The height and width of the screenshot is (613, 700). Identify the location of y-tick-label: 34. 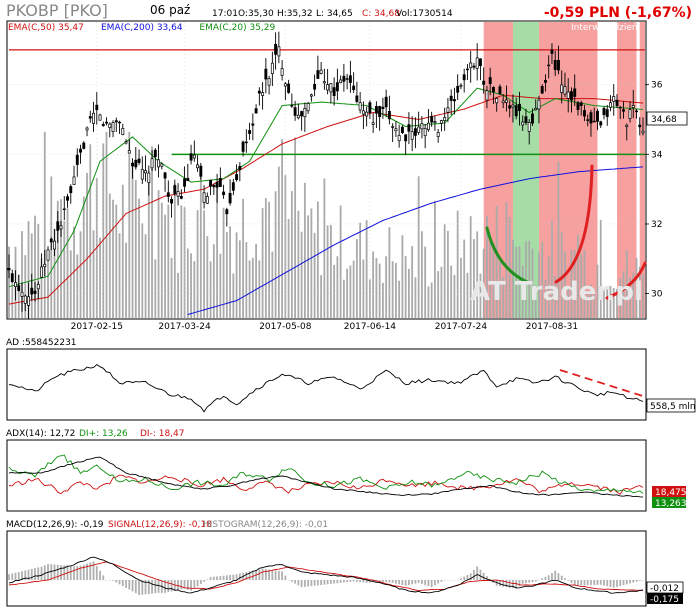
(657, 155).